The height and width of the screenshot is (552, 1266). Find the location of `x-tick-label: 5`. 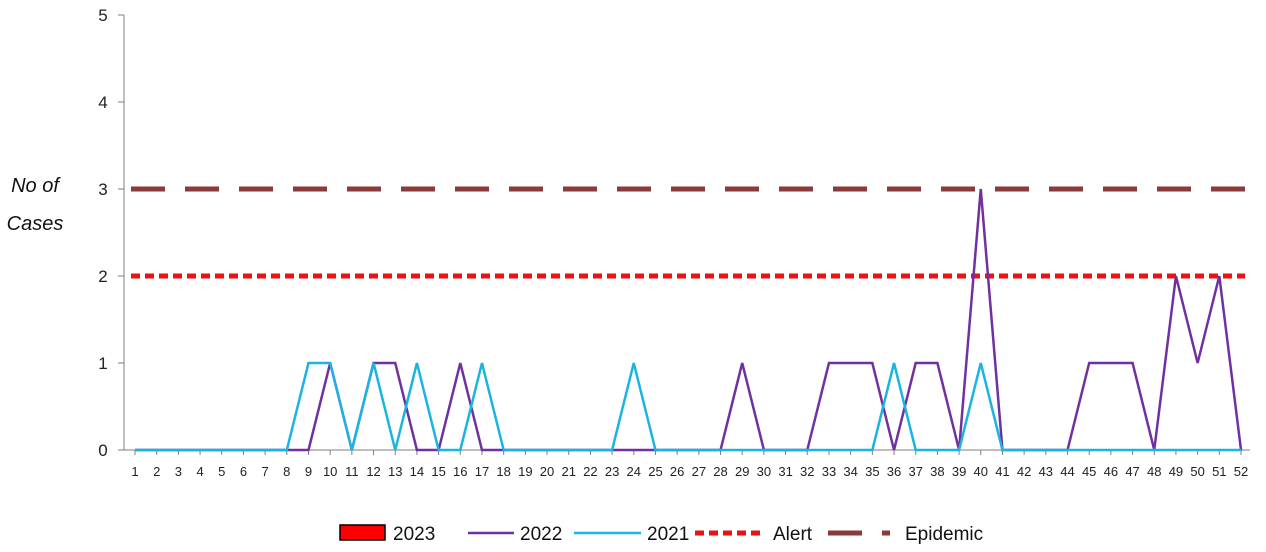

x-tick-label: 5 is located at coordinates (221, 471).